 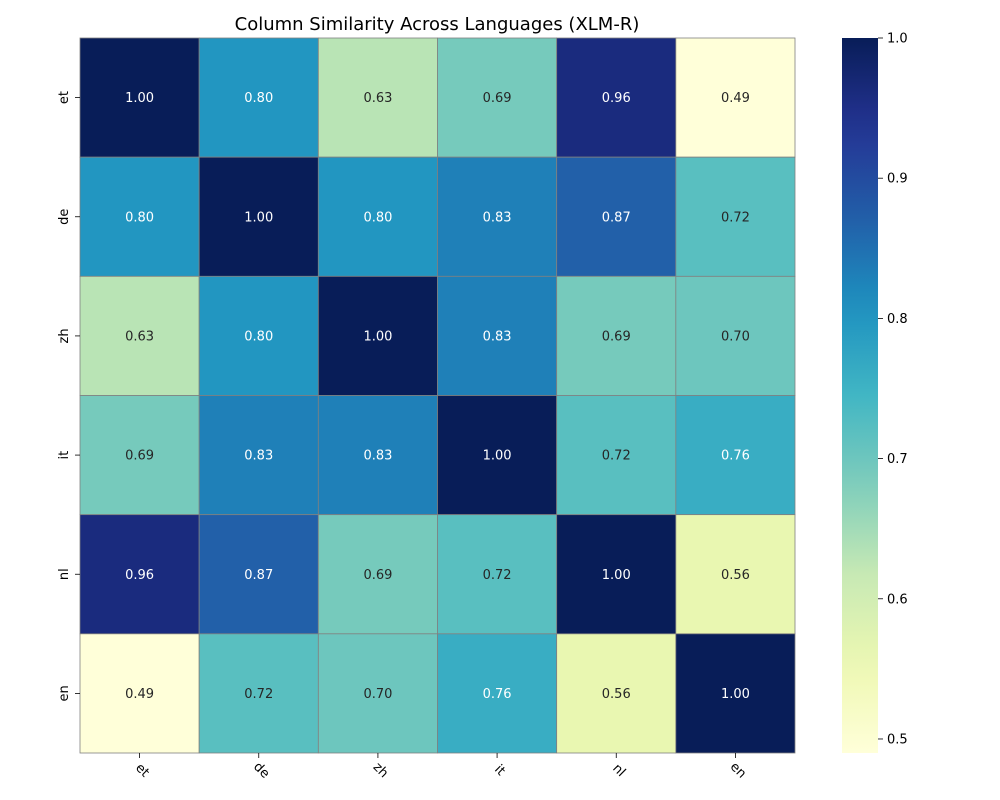 What do you see at coordinates (258, 694) in the screenshot?
I see `cell-value-en-de: 0.72` at bounding box center [258, 694].